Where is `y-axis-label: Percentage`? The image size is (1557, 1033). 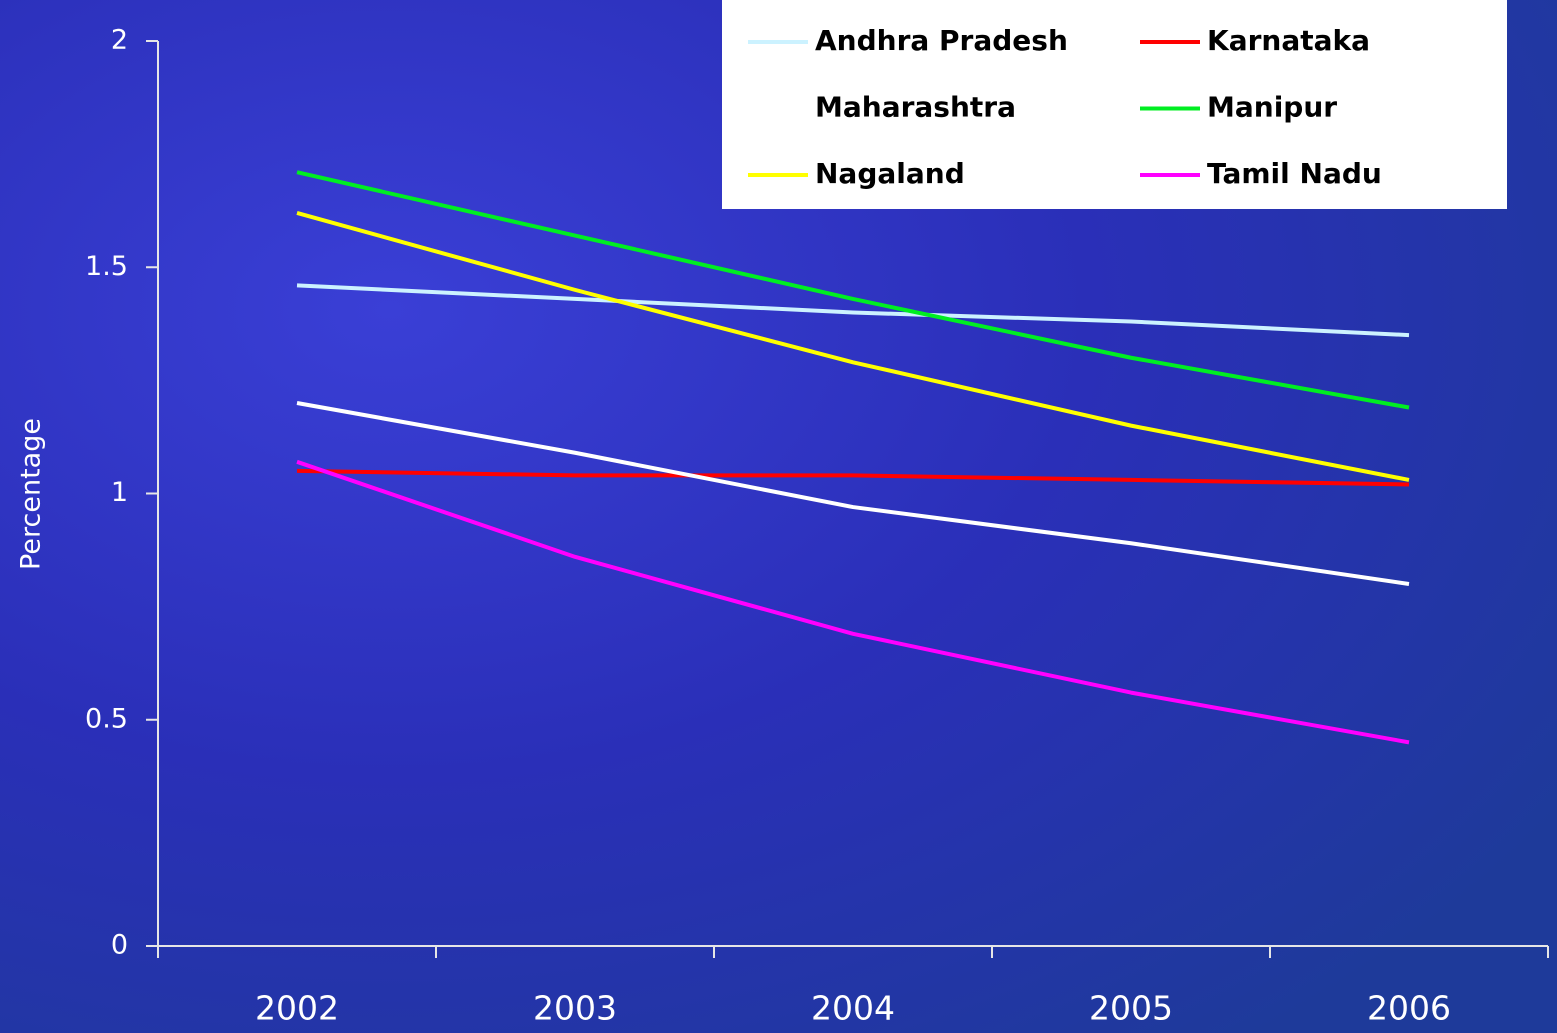
y-axis-label: Percentage is located at coordinates (31, 494).